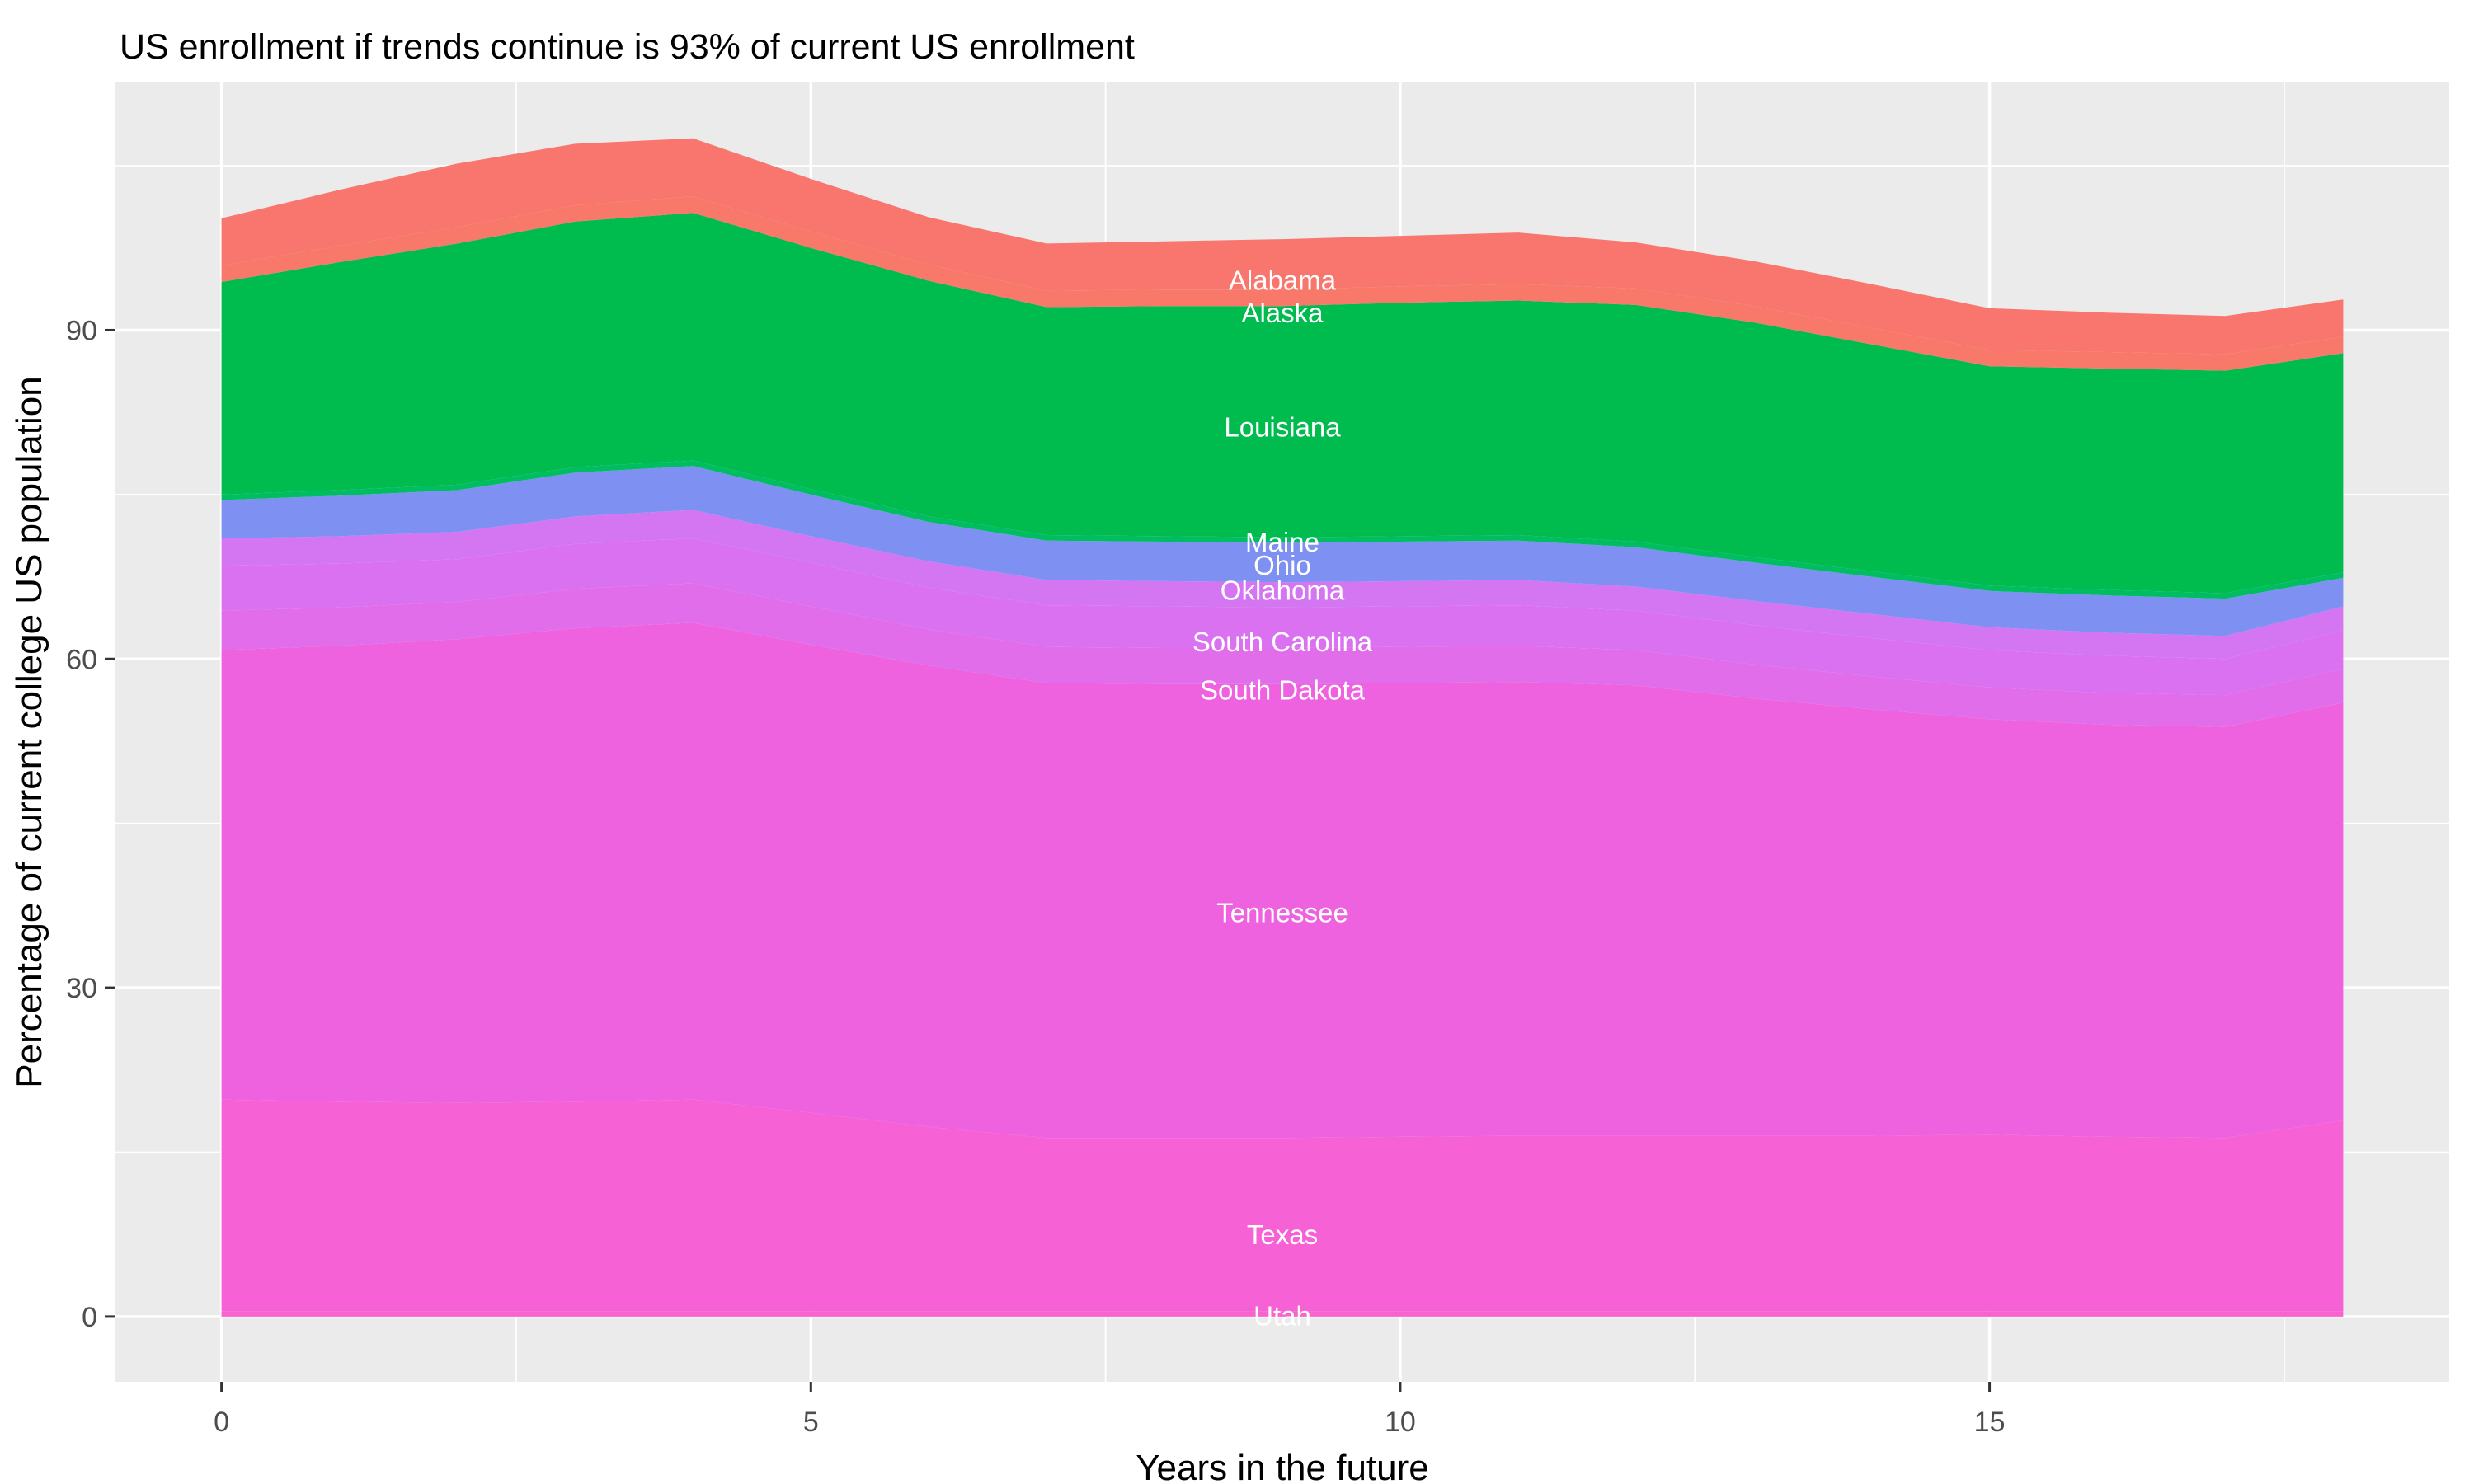 The height and width of the screenshot is (1484, 2474). Describe the element at coordinates (1282, 313) in the screenshot. I see `state-label-alaska: Alaska` at that location.